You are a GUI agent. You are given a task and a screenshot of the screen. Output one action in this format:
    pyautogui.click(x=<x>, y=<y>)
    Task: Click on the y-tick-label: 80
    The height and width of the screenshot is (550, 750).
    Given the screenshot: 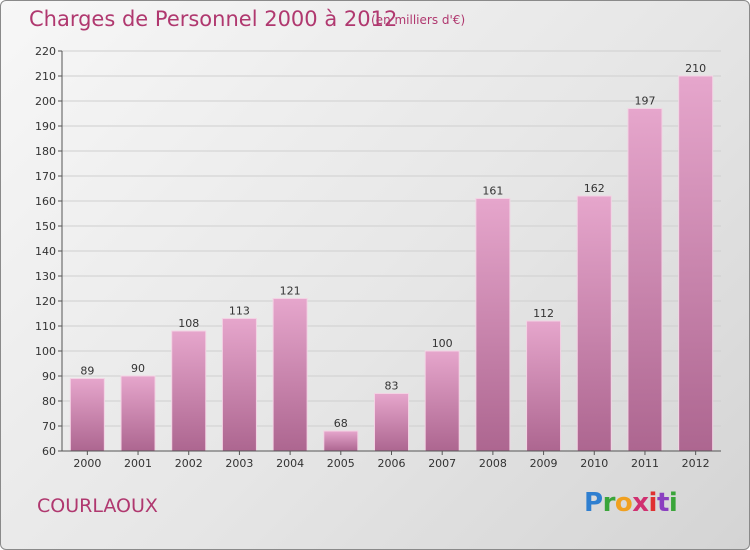 What is the action you would take?
    pyautogui.click(x=49, y=401)
    